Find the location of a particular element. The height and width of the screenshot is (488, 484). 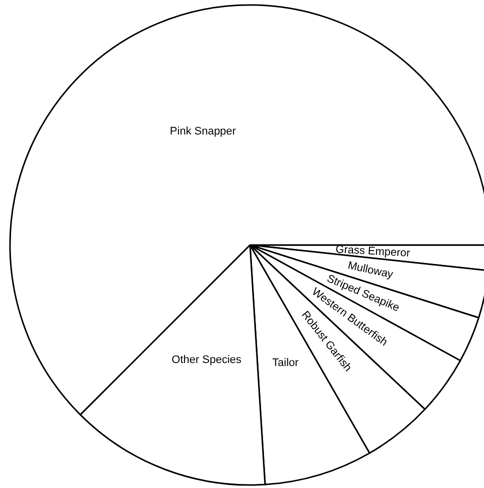

slice-label: Other Species is located at coordinates (207, 360).